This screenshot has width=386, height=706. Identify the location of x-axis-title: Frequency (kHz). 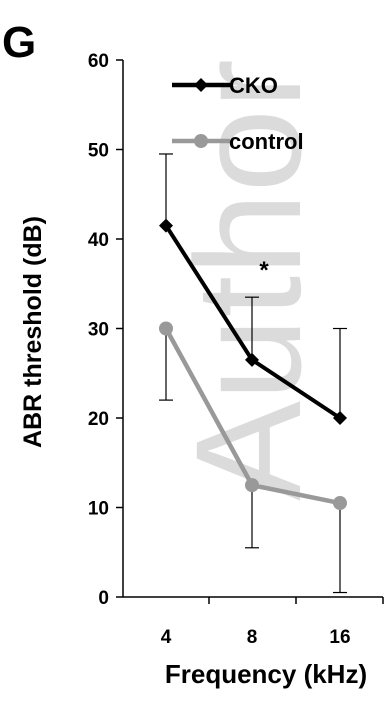
(266, 674).